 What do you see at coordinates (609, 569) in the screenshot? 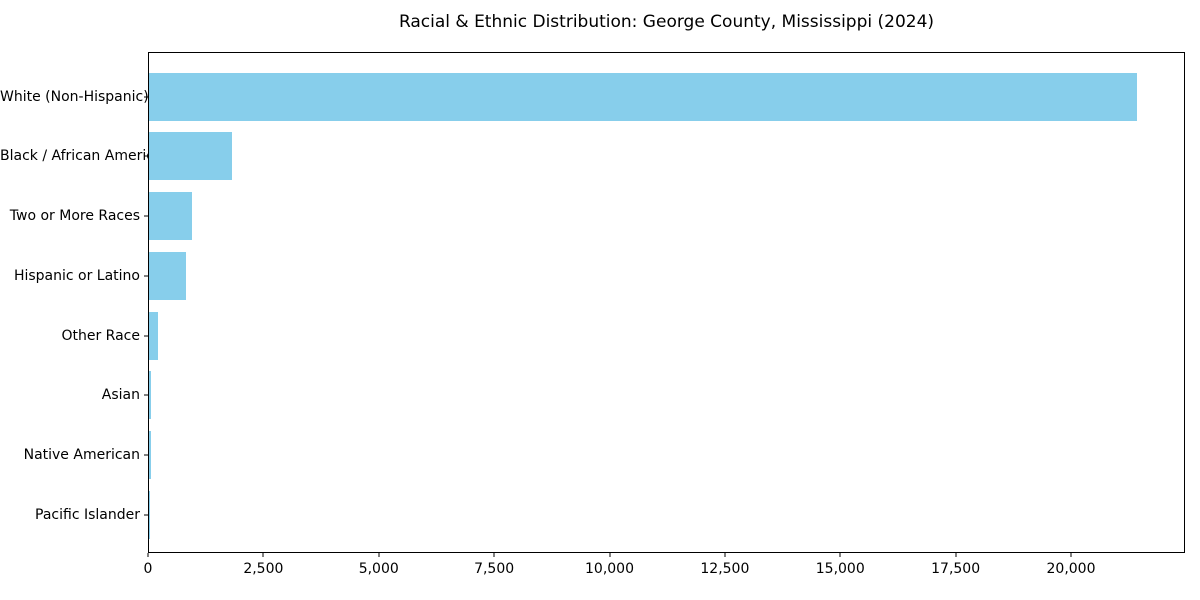
I see `x-tick-label: 10,000` at bounding box center [609, 569].